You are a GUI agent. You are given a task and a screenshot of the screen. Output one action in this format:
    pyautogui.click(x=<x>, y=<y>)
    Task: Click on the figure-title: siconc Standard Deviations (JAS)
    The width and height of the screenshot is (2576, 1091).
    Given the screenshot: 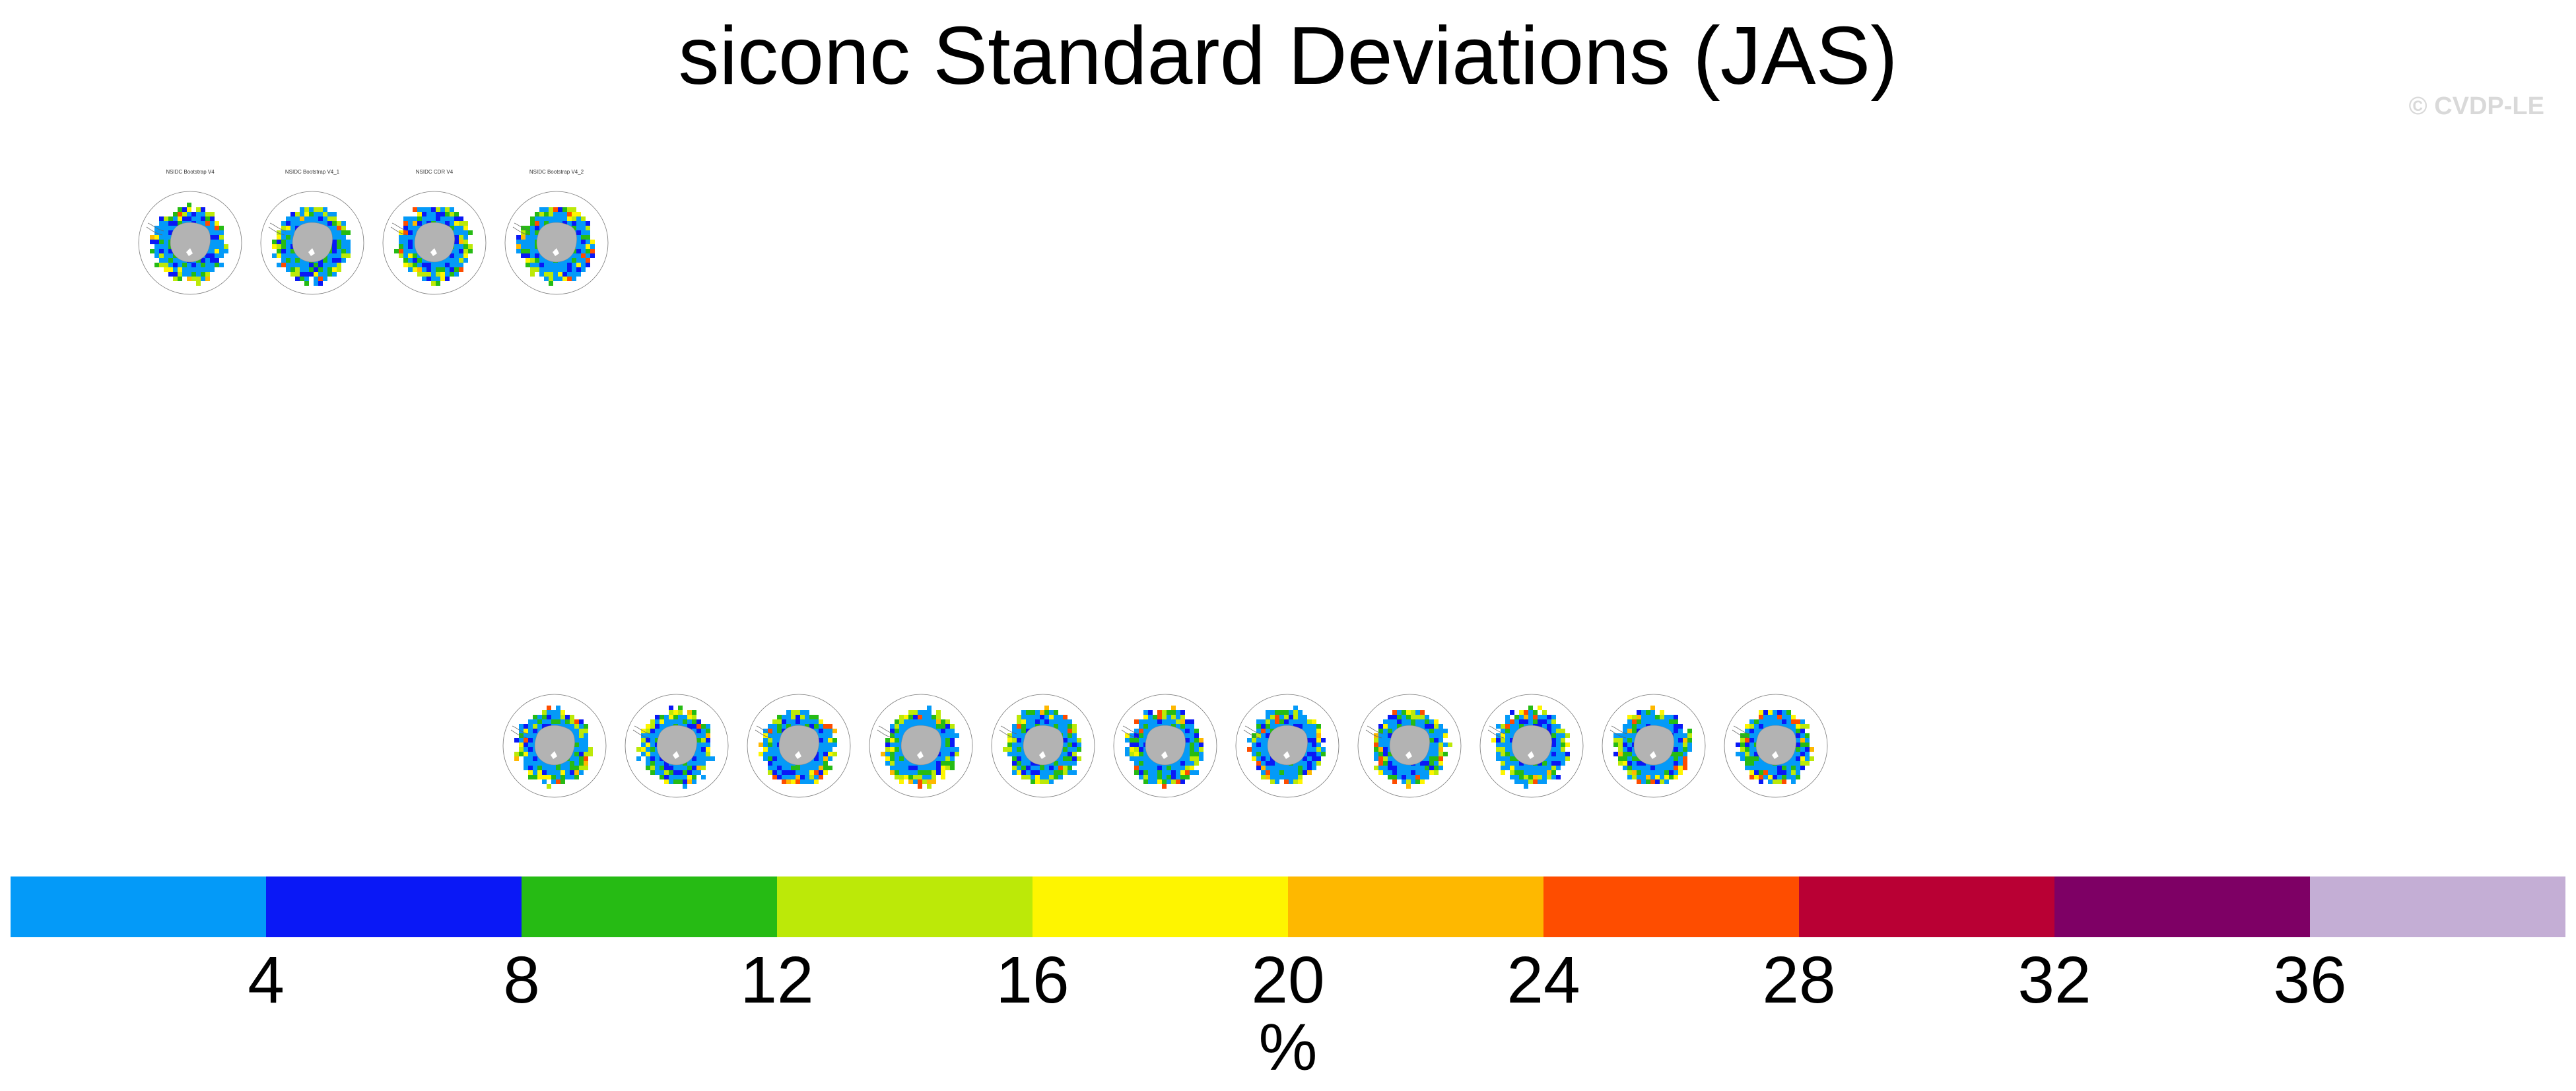 What is the action you would take?
    pyautogui.click(x=1288, y=56)
    